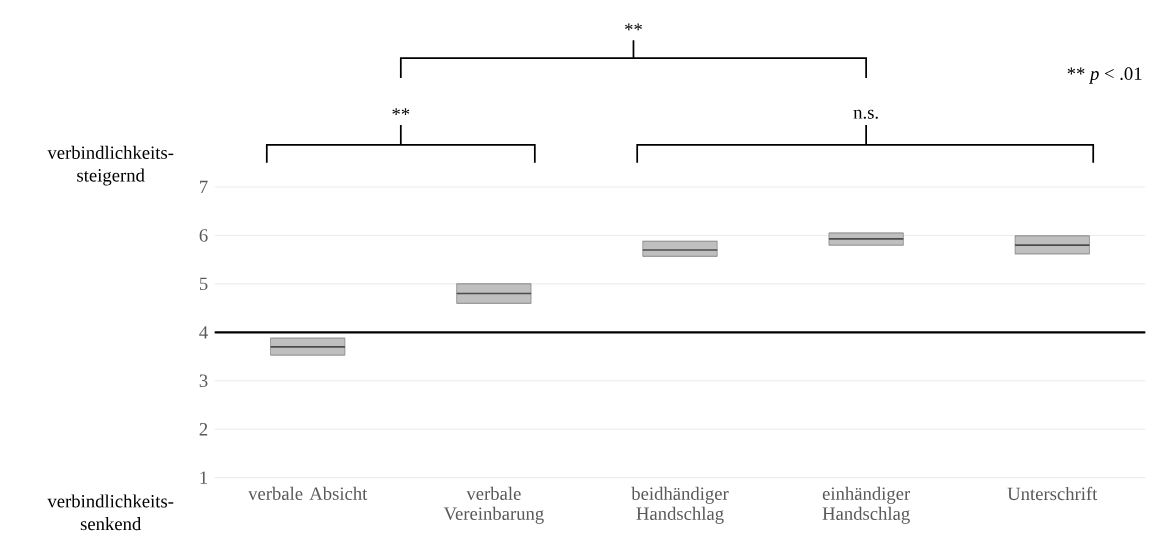  Describe the element at coordinates (308, 493) in the screenshot. I see `x-tick-label: verbale Absicht` at that location.